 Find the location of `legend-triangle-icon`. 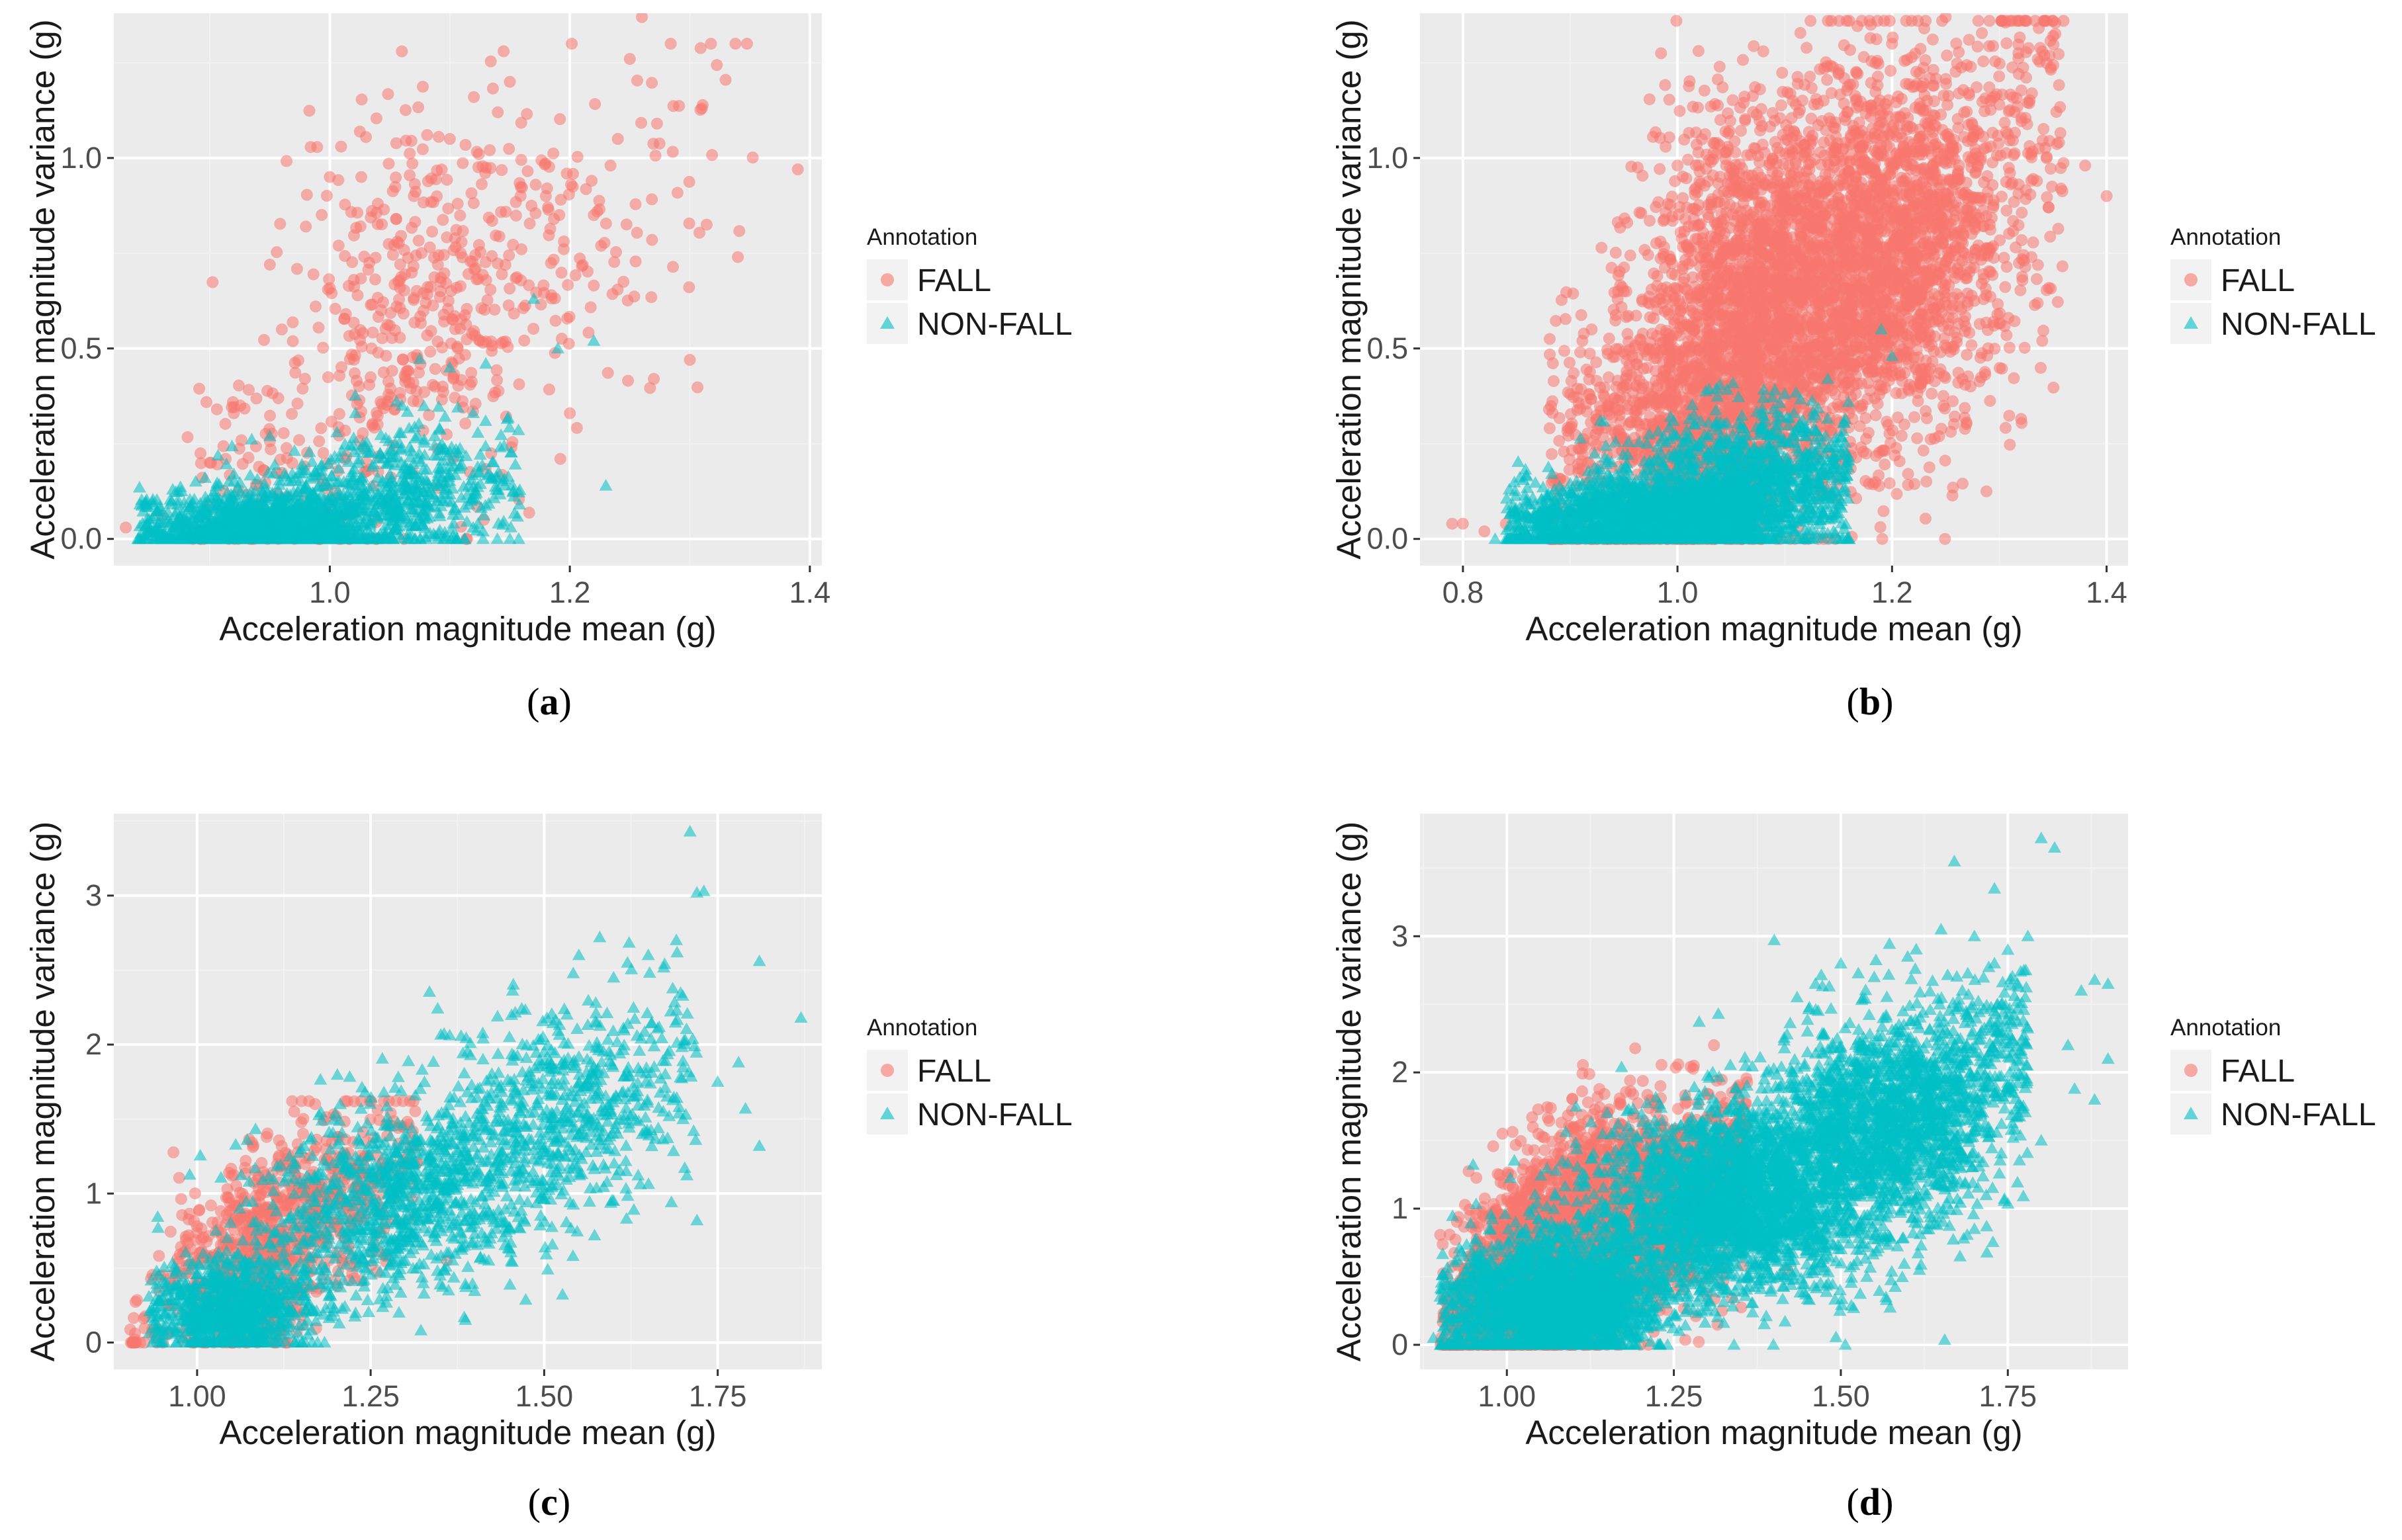

legend-triangle-icon is located at coordinates (887, 322).